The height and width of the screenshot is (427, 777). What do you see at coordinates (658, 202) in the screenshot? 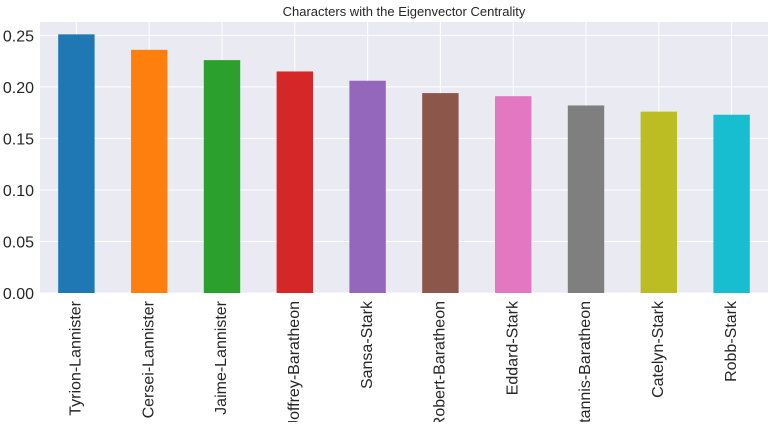
I see `bar-catelyn-stark` at bounding box center [658, 202].